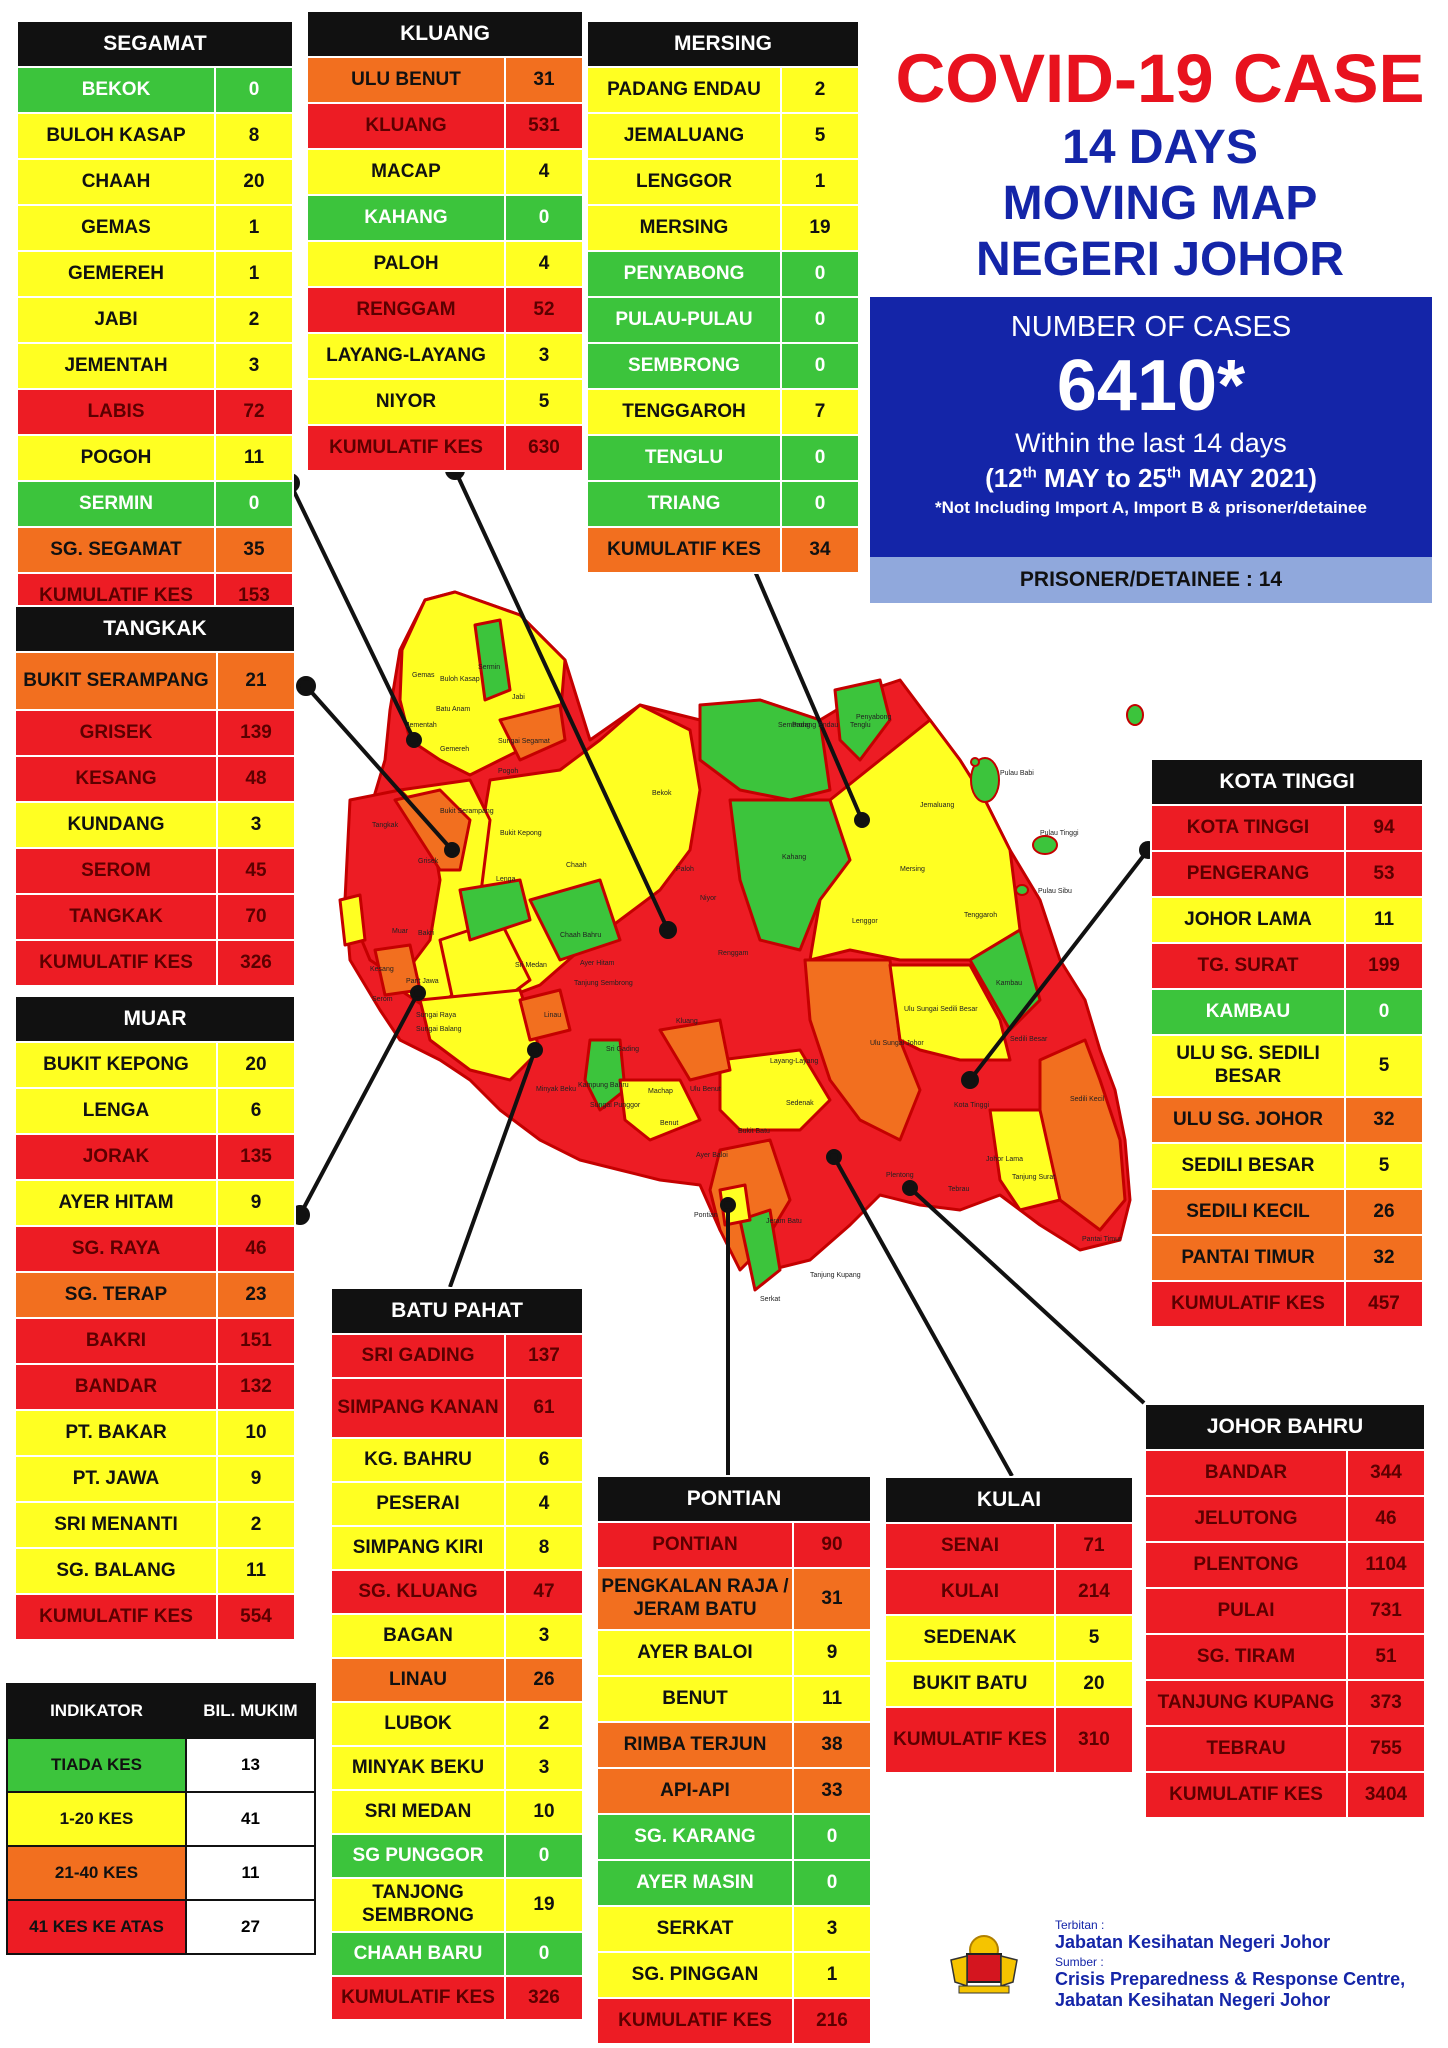 The height and width of the screenshot is (2048, 1448). Describe the element at coordinates (1094, 1546) in the screenshot. I see `case-count: 71` at that location.